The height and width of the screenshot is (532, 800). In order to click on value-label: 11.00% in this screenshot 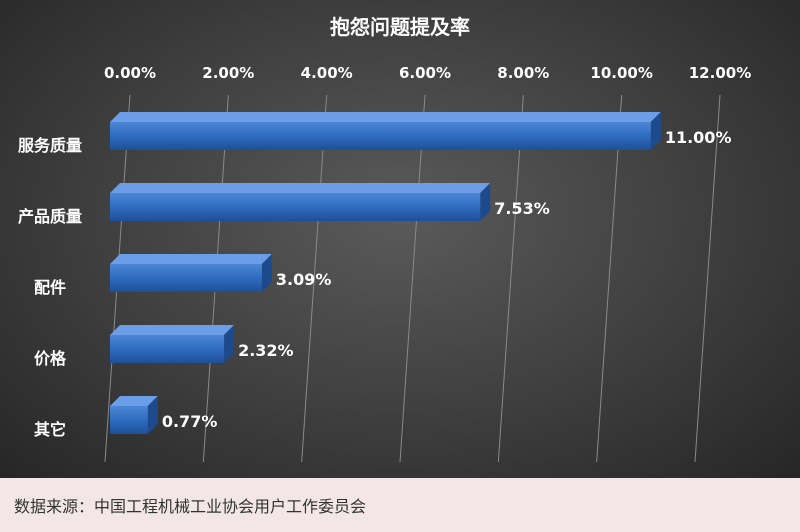, I will do `click(698, 137)`.